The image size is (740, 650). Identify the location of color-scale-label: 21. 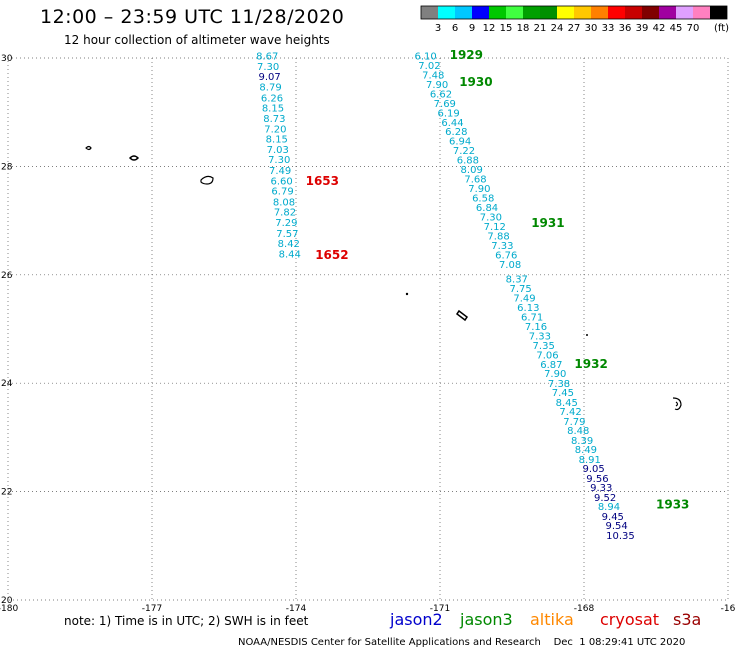
(540, 28).